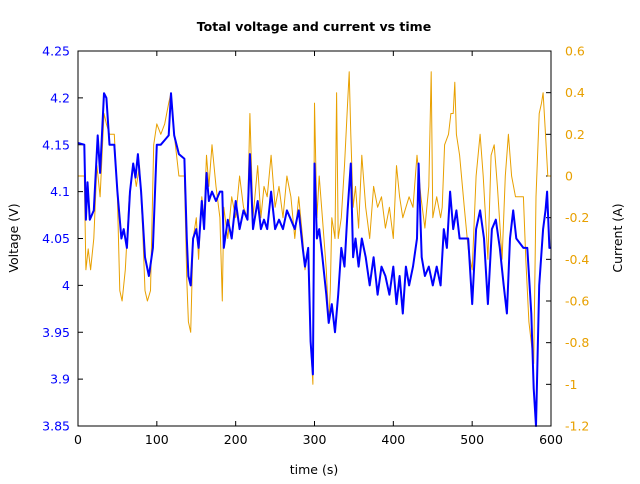 The image size is (640, 484). What do you see at coordinates (577, 342) in the screenshot?
I see `y2-tick-label: -0.8` at bounding box center [577, 342].